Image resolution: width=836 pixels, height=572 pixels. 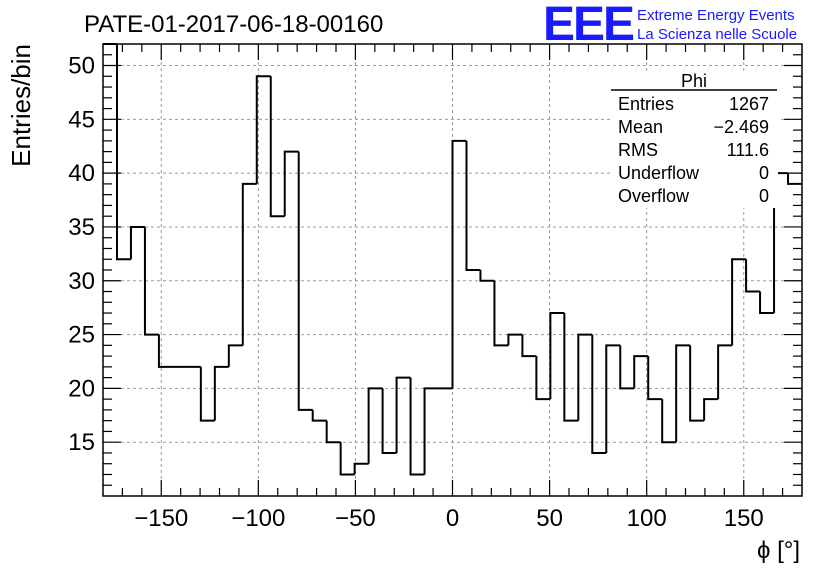 What do you see at coordinates (21, 105) in the screenshot?
I see `y-axis-label: Entries/bin` at bounding box center [21, 105].